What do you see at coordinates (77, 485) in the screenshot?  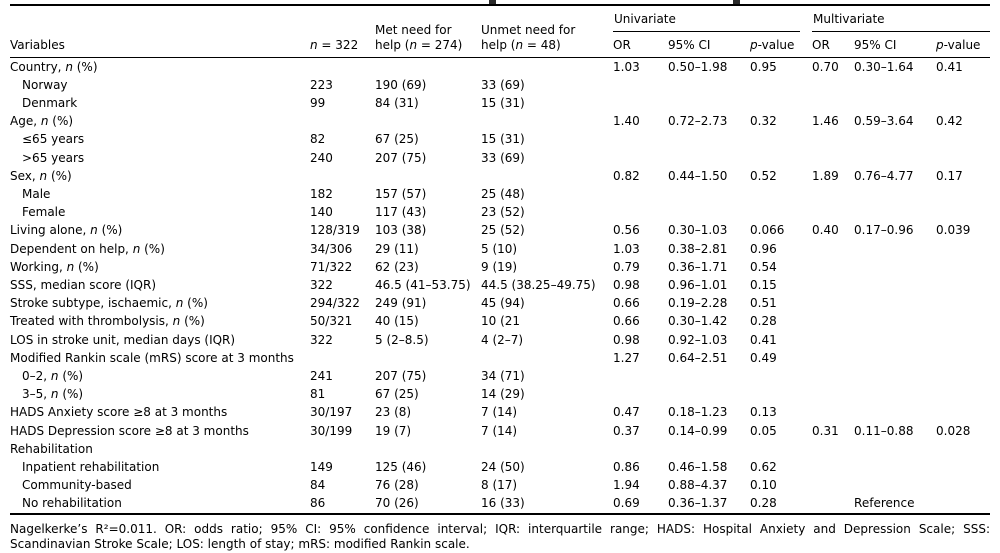 I see `cell-variable: Community-based` at bounding box center [77, 485].